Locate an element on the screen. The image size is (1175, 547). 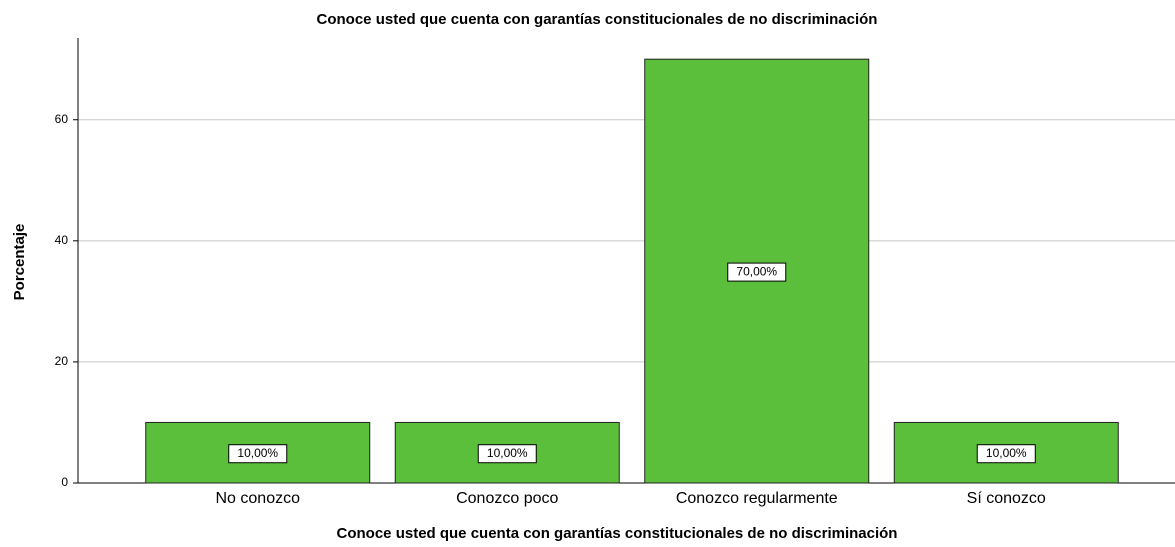
y-tick-label: 0 is located at coordinates (64, 482).